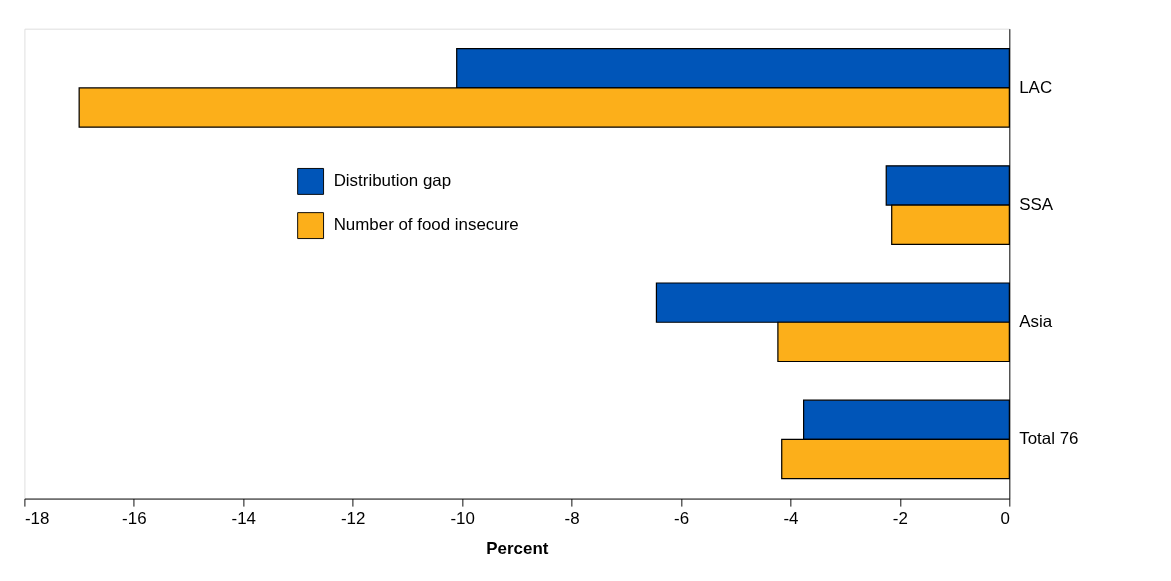  I want to click on y-tick-label: Total 76, so click(1049, 439).